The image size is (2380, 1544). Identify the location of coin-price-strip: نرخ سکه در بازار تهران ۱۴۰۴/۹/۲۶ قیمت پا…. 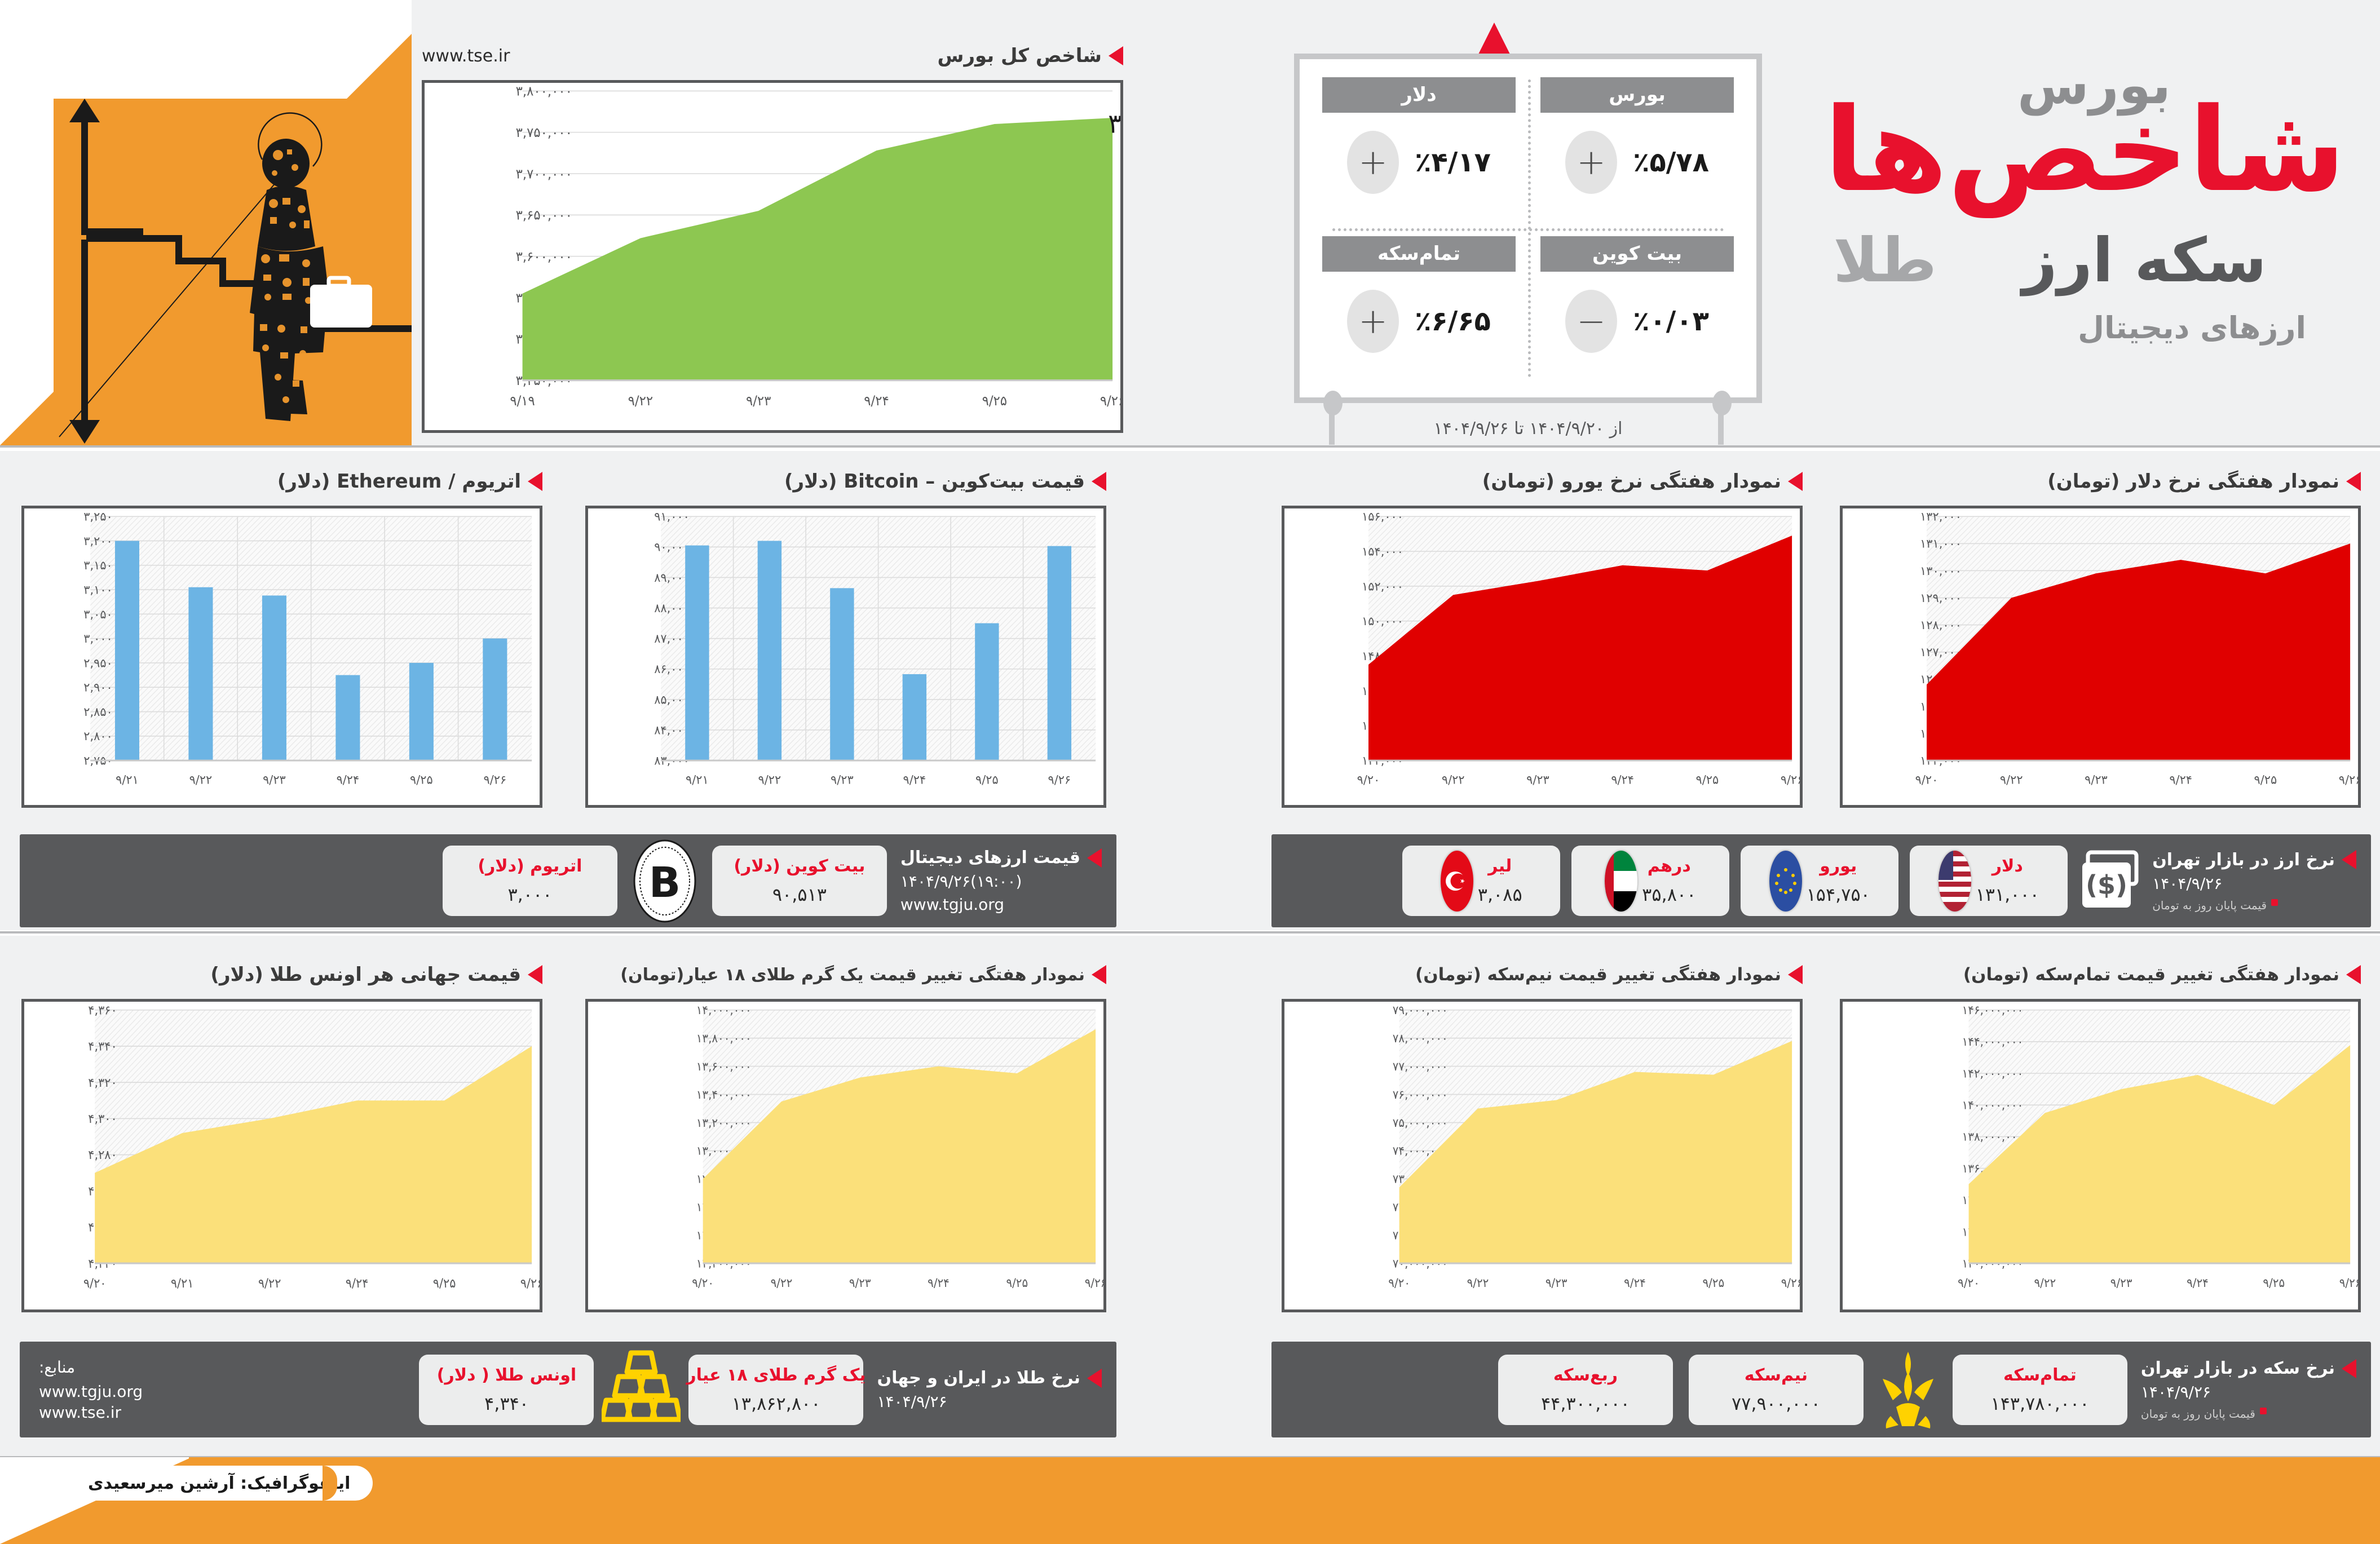
(1821, 1390).